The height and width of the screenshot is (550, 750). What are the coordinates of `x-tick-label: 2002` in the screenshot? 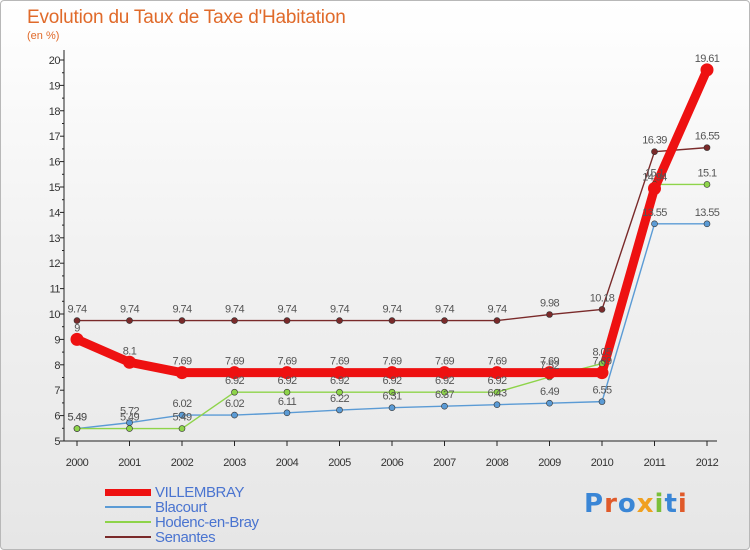 It's located at (182, 463).